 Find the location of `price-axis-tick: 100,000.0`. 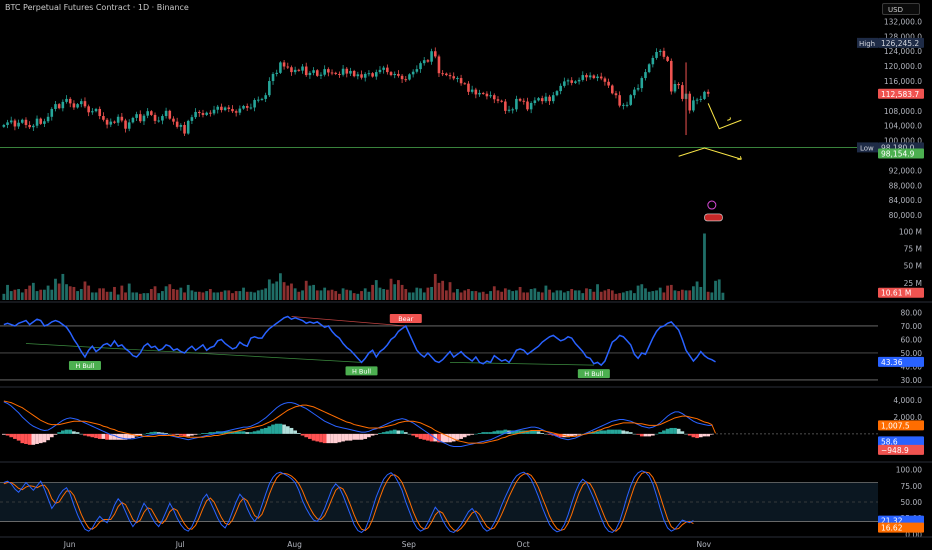

price-axis-tick: 100,000.0 is located at coordinates (903, 141).